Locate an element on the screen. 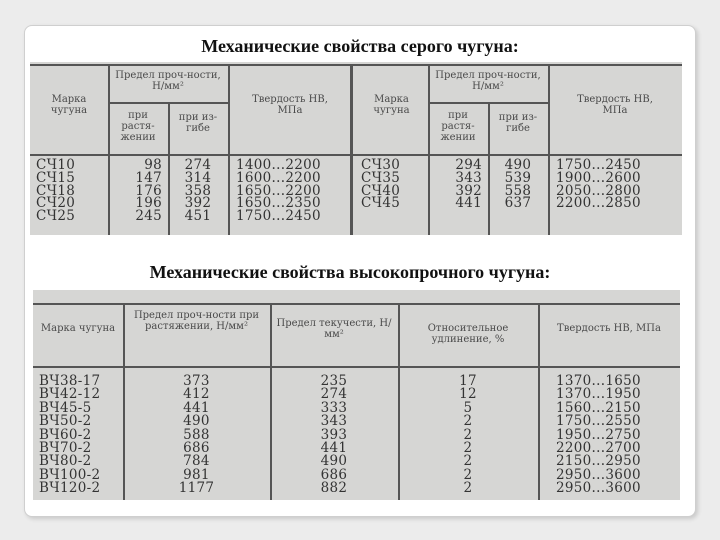 The width and height of the screenshot is (720, 540). cell-tensile: 441 is located at coordinates (196, 407).